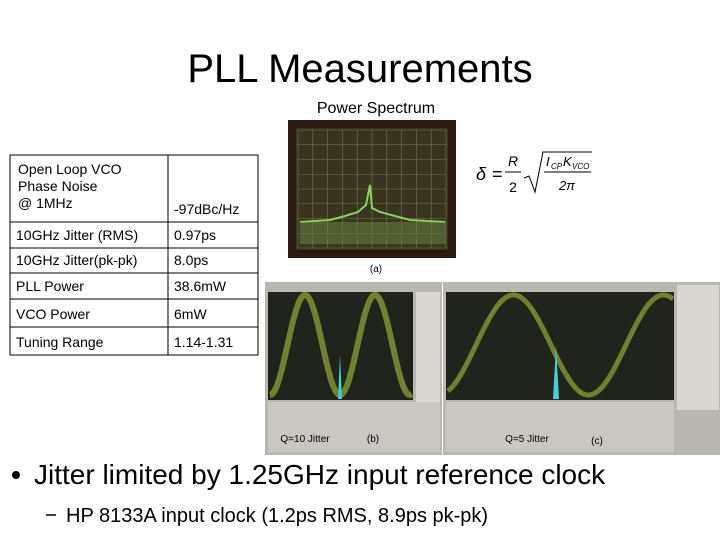 Image resolution: width=720 pixels, height=540 pixels. Describe the element at coordinates (481, 174) in the screenshot. I see `formula-lhs: δ` at that location.